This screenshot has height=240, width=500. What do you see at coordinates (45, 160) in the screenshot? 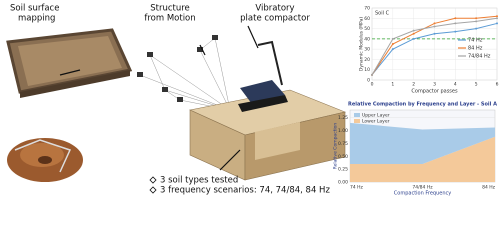
I see `soil-mound-photo` at bounding box center [45, 160].